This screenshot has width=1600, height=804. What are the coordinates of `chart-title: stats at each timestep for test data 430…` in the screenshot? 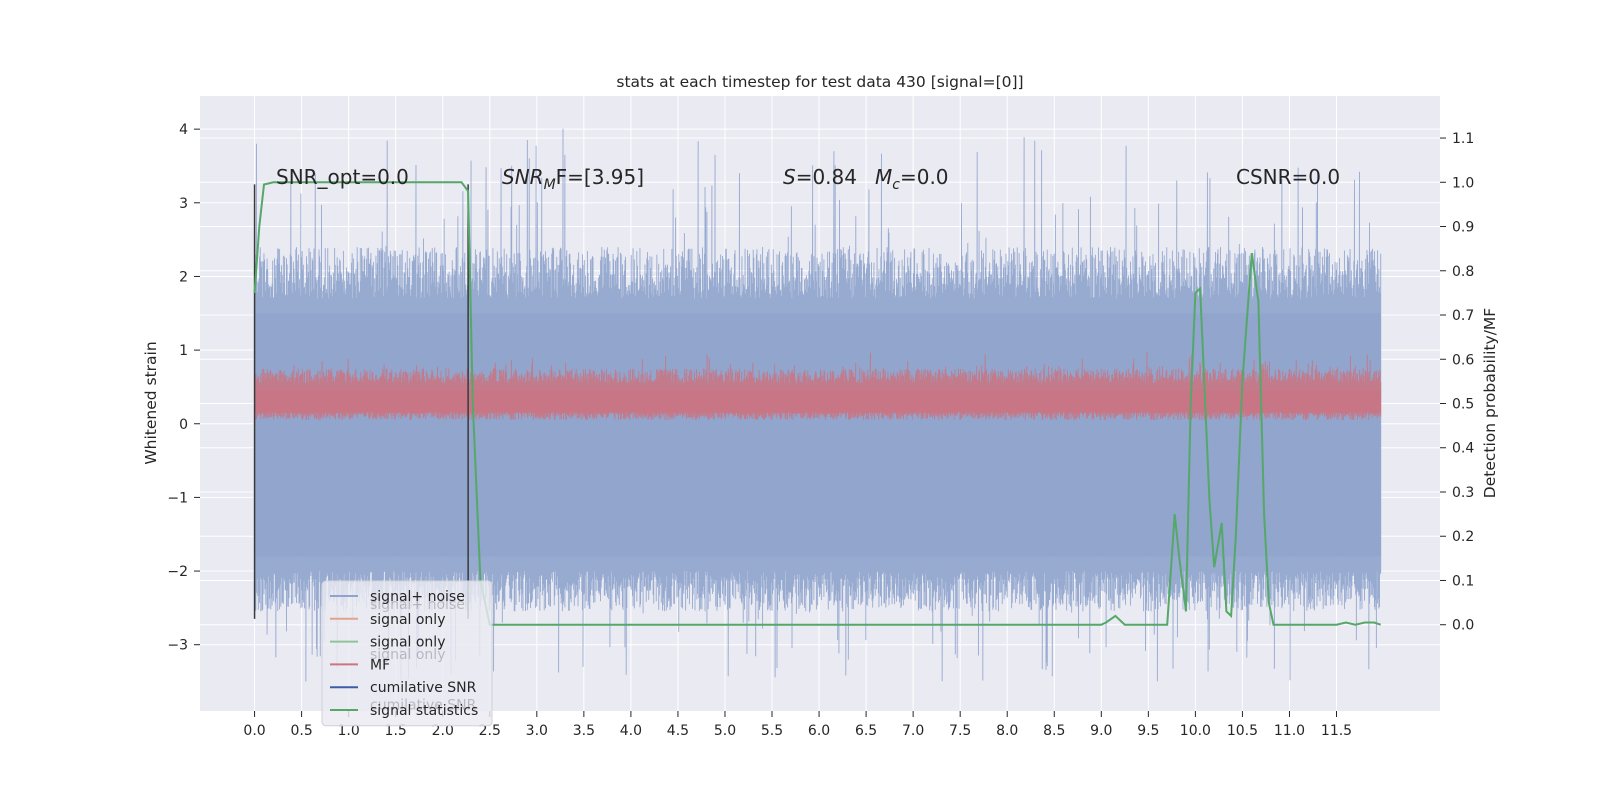 It's located at (819, 82).